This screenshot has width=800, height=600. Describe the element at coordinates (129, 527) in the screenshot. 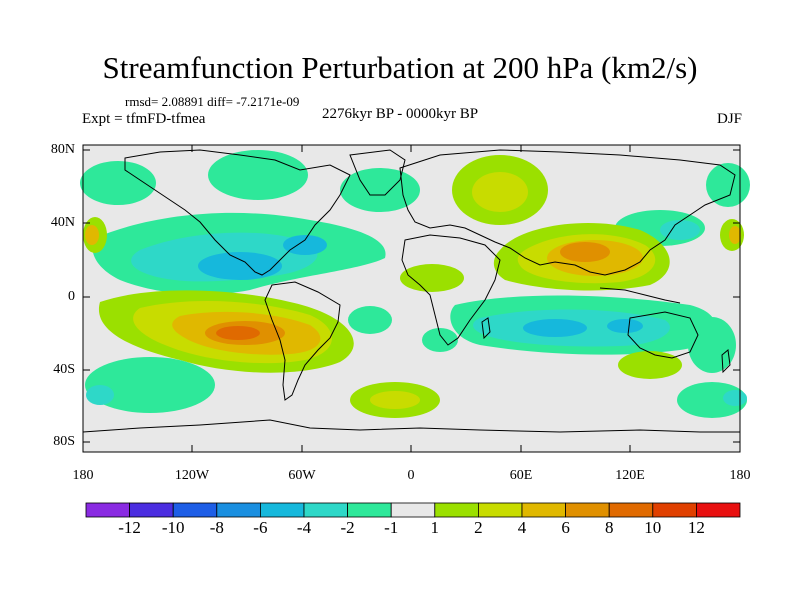

I see `colorbar-label: -12` at that location.